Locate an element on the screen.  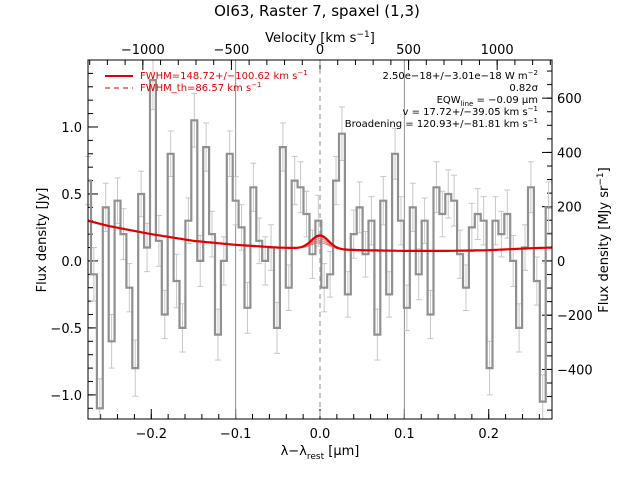
line-fit-shade is located at coordinates (320, 242).